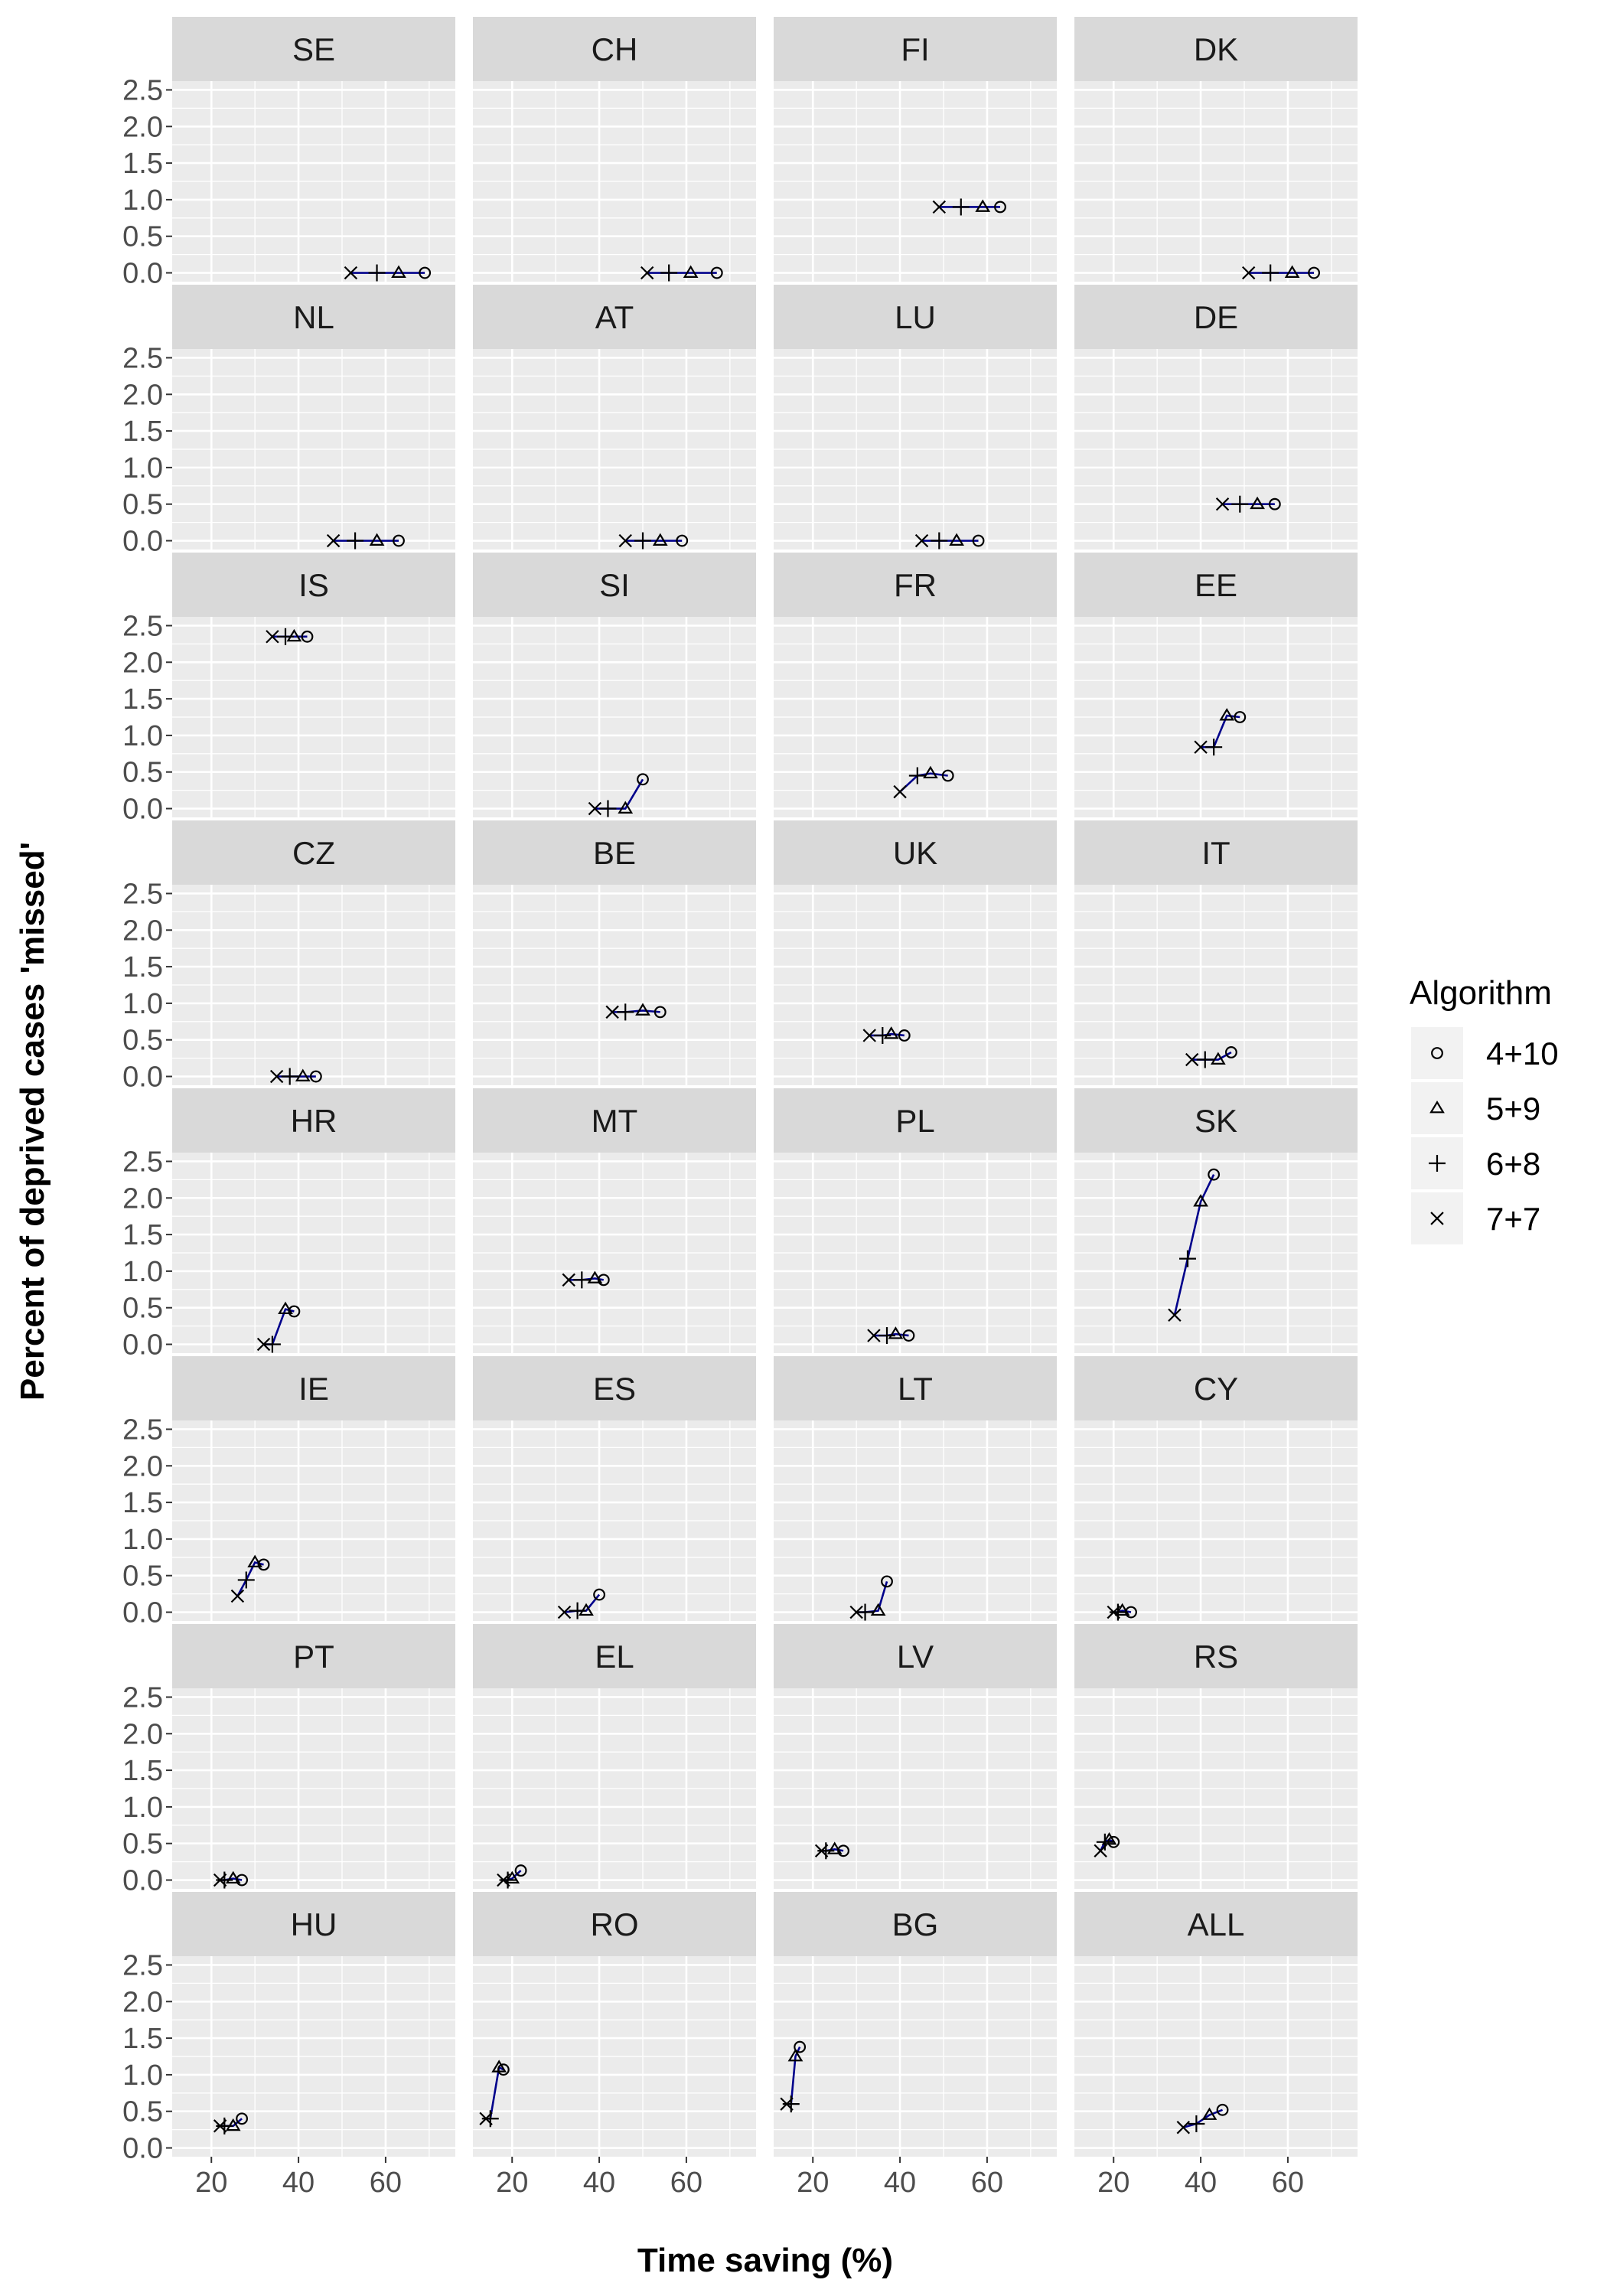  I want to click on panel-cy: CY, so click(1213, 1488).